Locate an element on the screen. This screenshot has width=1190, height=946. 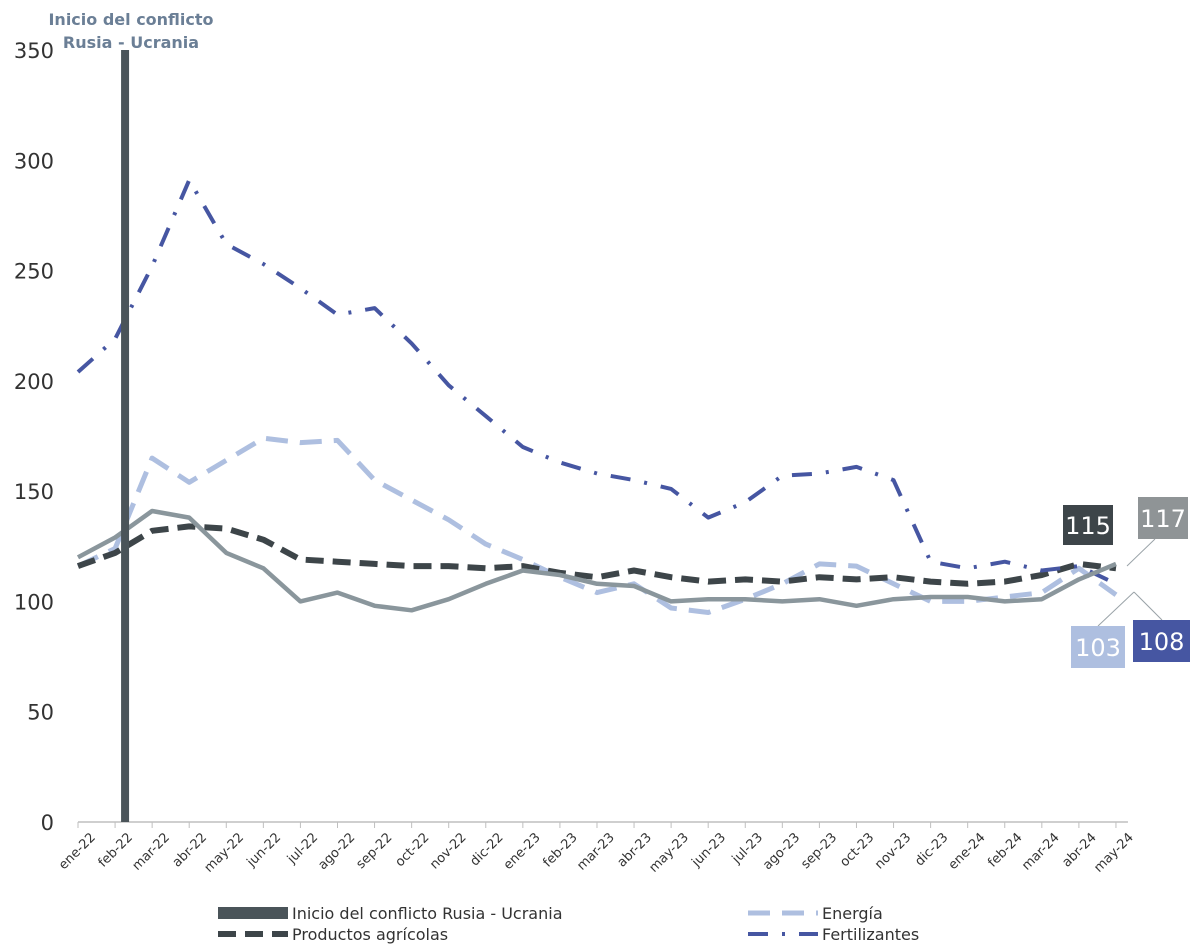
legend-item: Energía is located at coordinates (815, 913).